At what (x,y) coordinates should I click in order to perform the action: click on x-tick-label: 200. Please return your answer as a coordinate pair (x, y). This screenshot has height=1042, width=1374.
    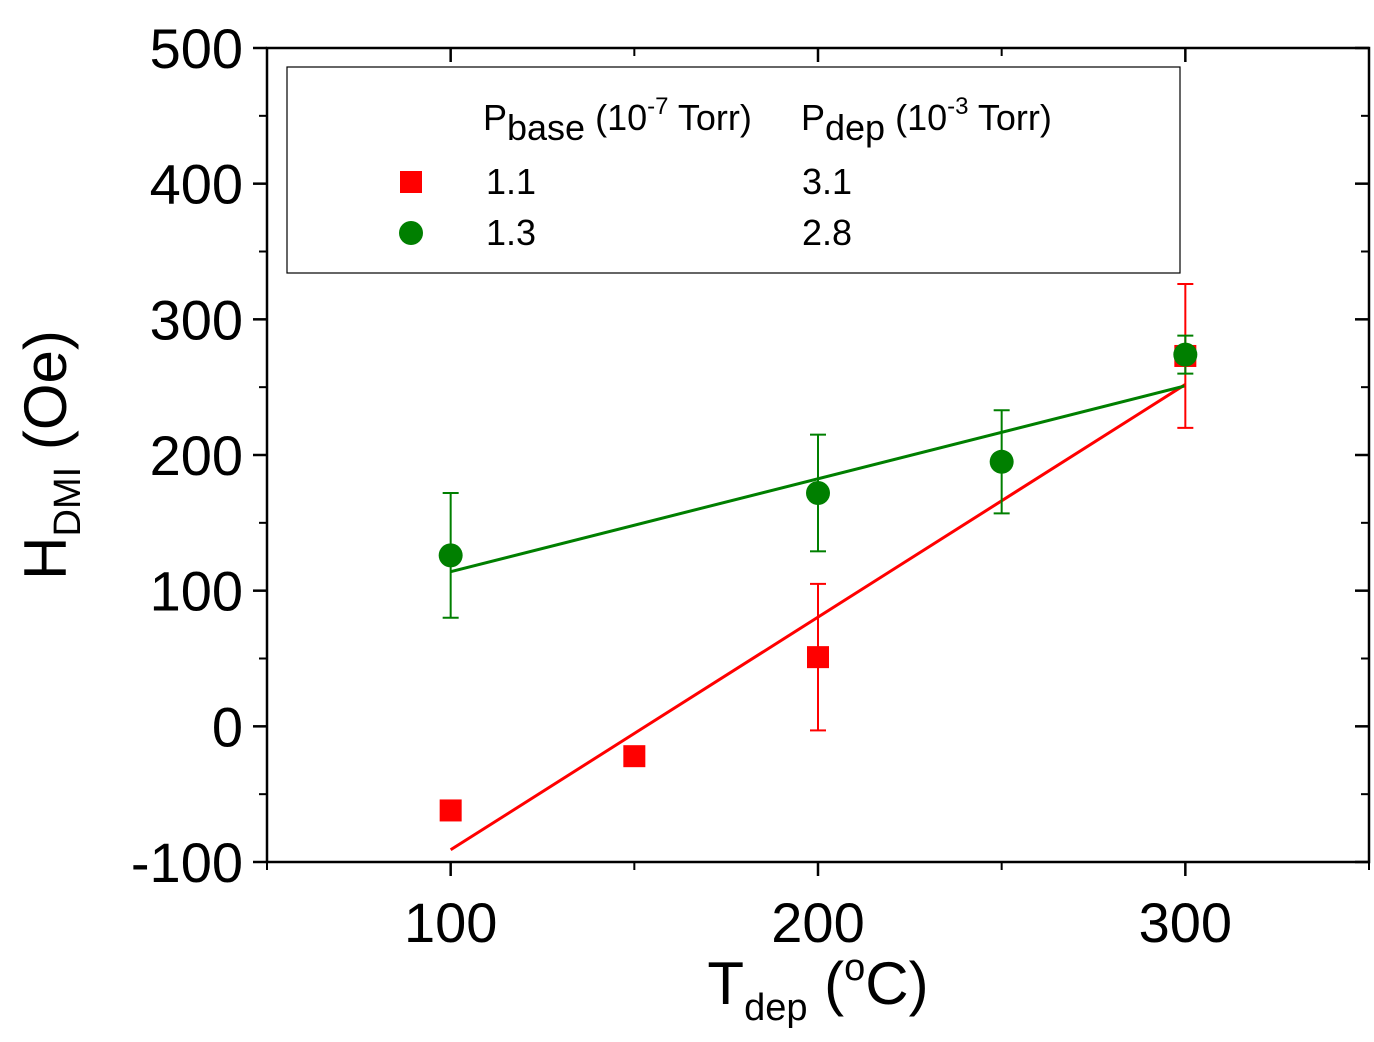
    Looking at the image, I should click on (817, 922).